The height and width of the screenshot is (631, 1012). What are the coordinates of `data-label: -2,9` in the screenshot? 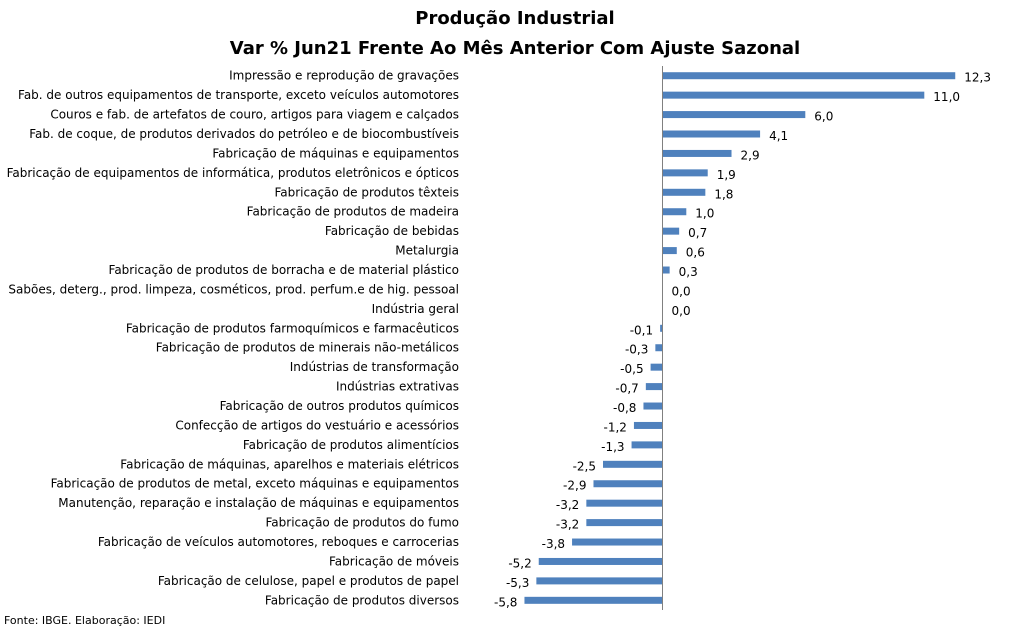 It's located at (574, 486).